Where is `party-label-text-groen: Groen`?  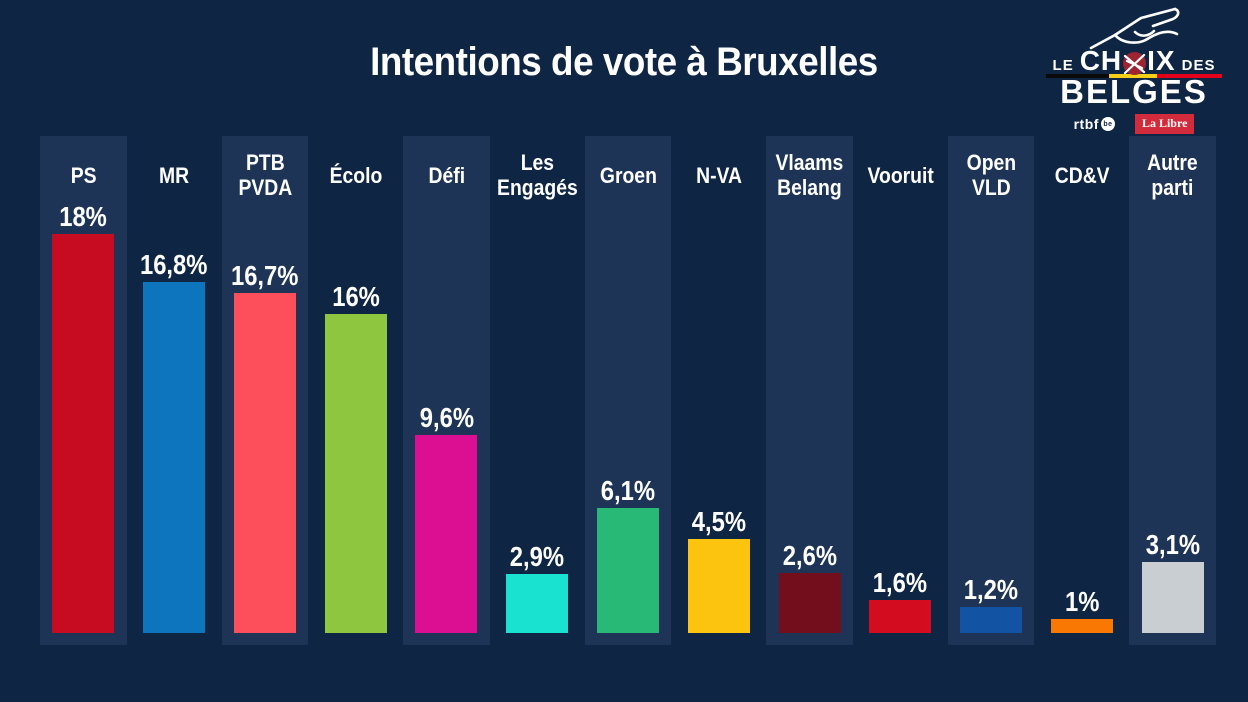 party-label-text-groen: Groen is located at coordinates (628, 175).